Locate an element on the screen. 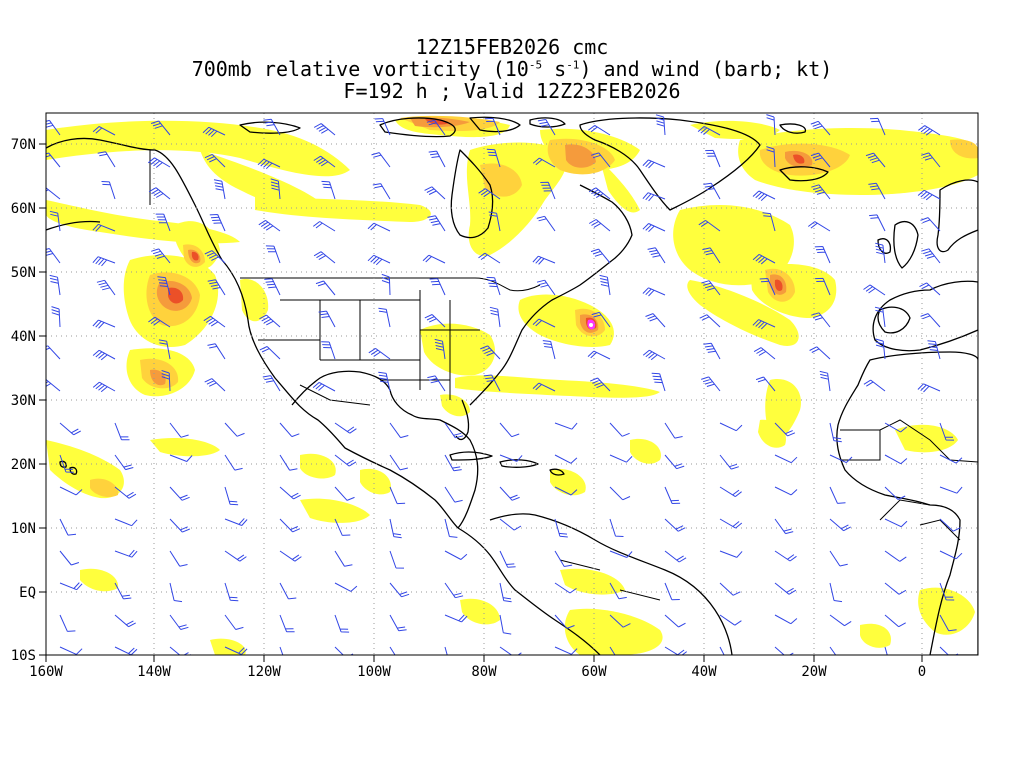 This screenshot has height=768, width=1024. map-title-run: 12Z15FEB2026 cmc is located at coordinates (512, 47).